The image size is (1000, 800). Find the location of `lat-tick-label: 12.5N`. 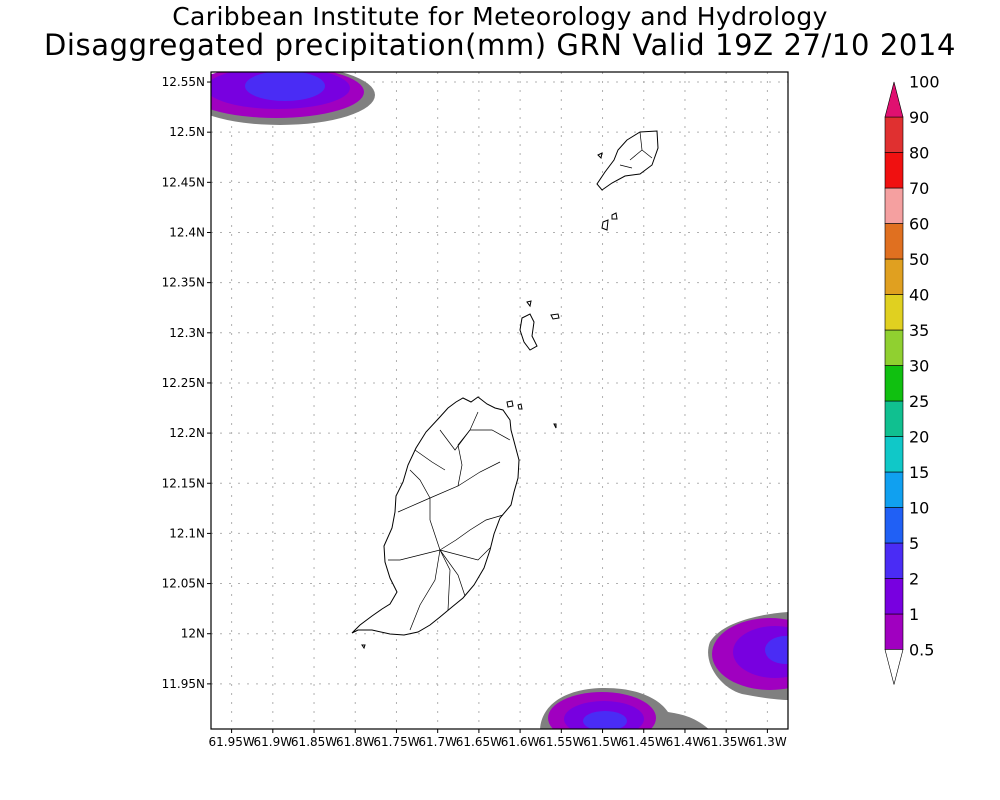

lat-tick-label: 12.5N is located at coordinates (187, 132).